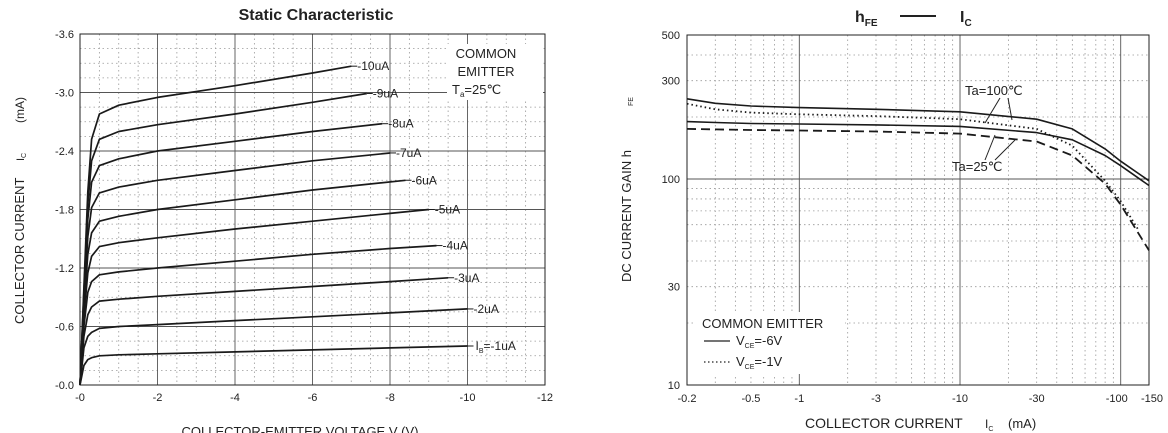  I want to click on series-label-5ua: -5uA, so click(447, 210).